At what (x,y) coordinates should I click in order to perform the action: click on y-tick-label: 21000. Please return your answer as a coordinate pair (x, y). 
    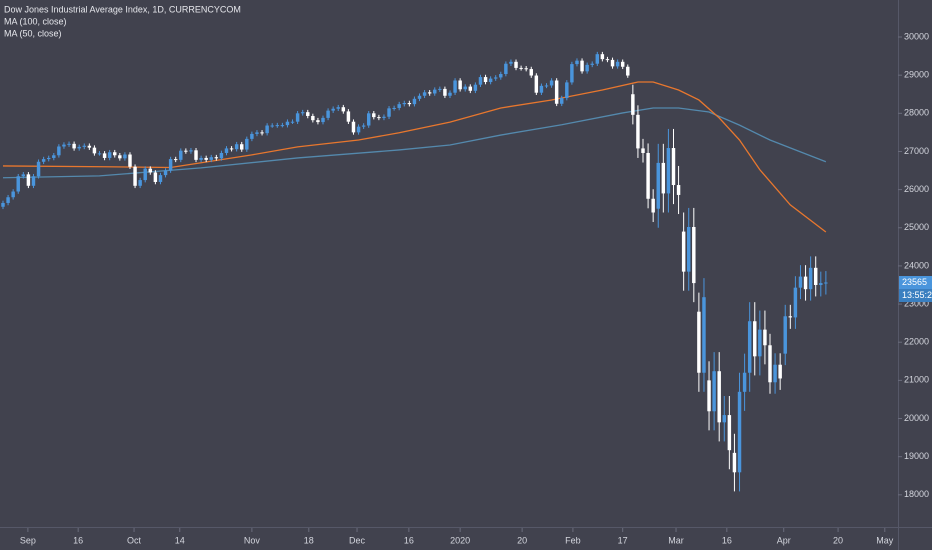
    Looking at the image, I should click on (916, 380).